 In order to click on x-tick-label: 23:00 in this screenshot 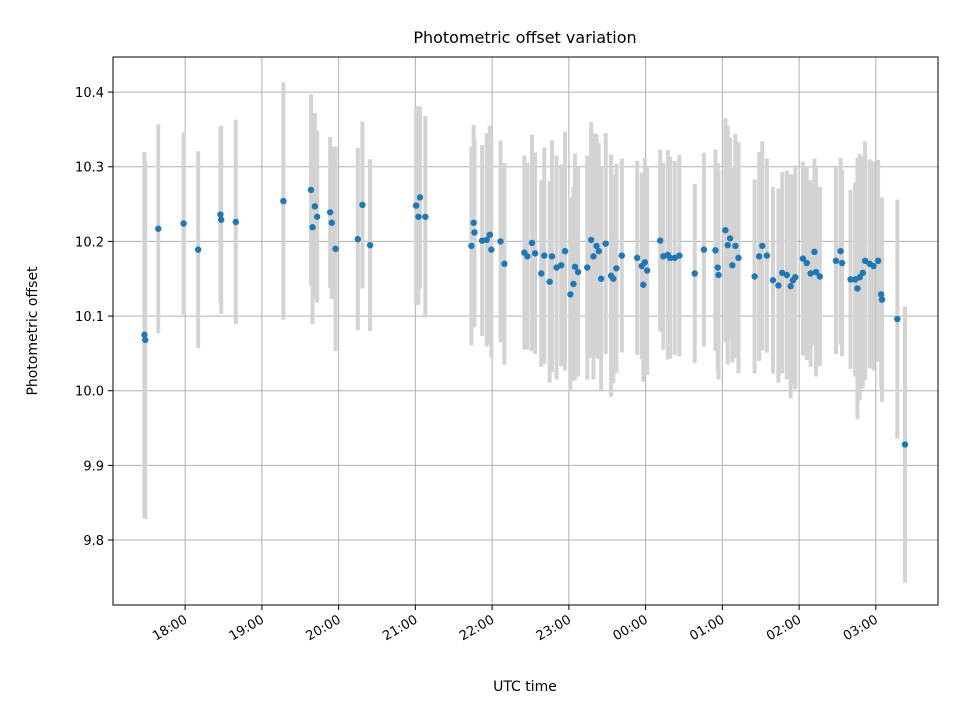, I will do `click(554, 628)`.